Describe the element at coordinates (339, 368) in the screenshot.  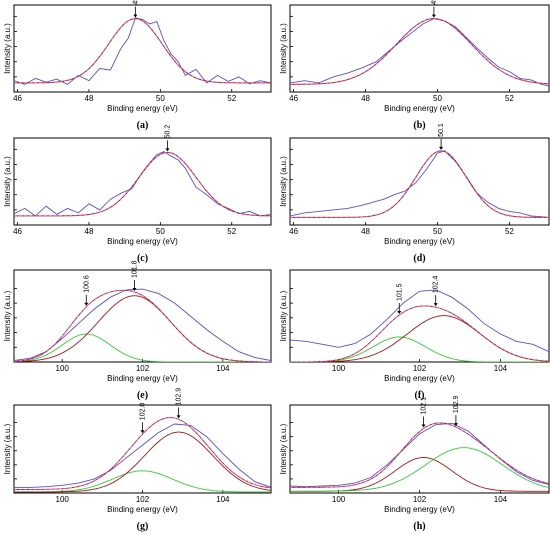
I see `x-tick-label-f-0: 100` at that location.